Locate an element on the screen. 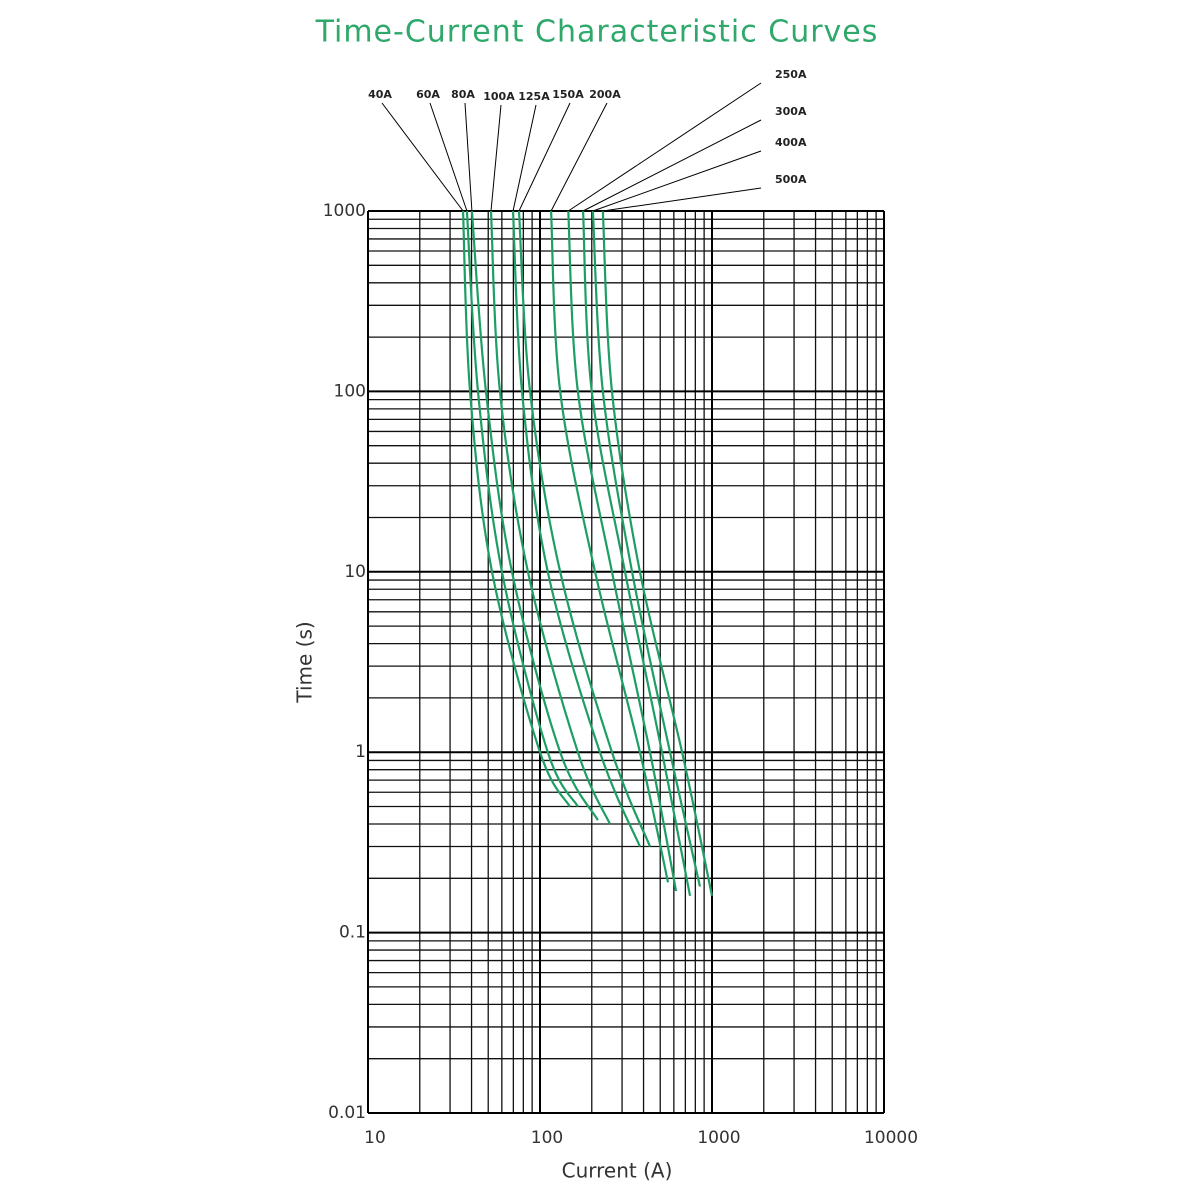 The image size is (1200, 1200). curve-label: 400A is located at coordinates (791, 142).